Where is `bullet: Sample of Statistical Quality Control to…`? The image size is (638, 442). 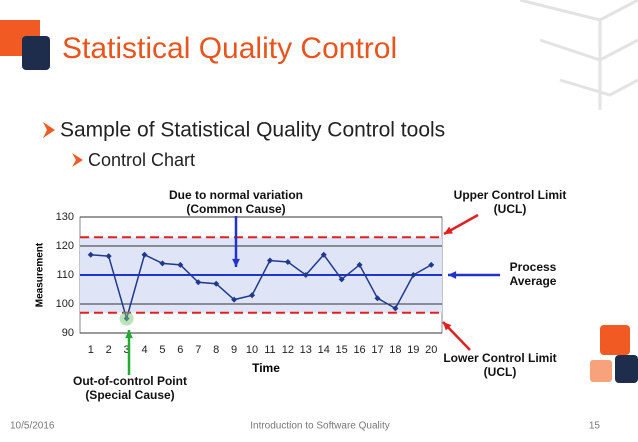
bullet: Sample of Statistical Quality Control to… is located at coordinates (252, 130).